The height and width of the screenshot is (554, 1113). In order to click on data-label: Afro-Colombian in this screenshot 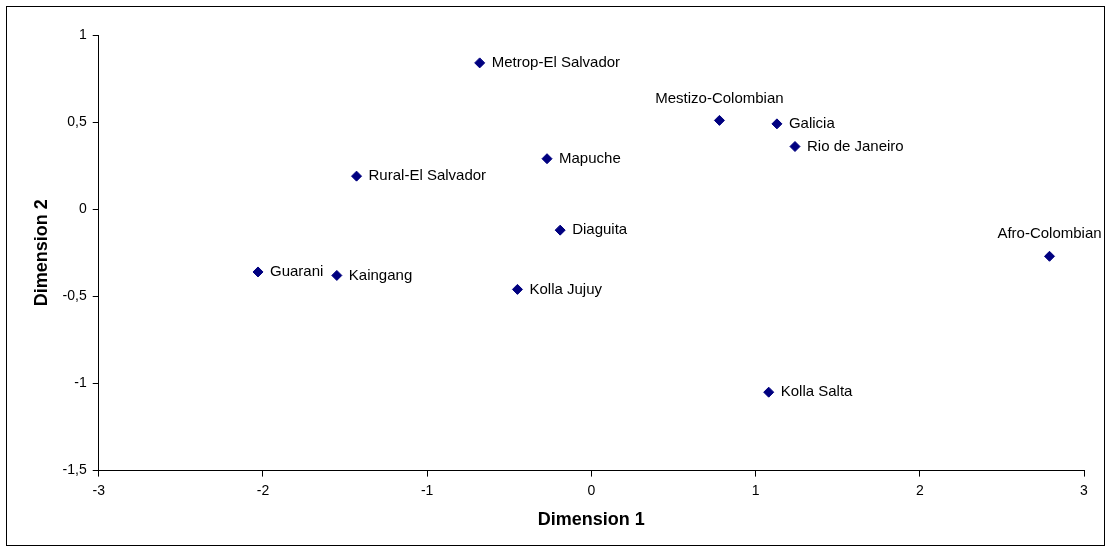, I will do `click(1049, 233)`.